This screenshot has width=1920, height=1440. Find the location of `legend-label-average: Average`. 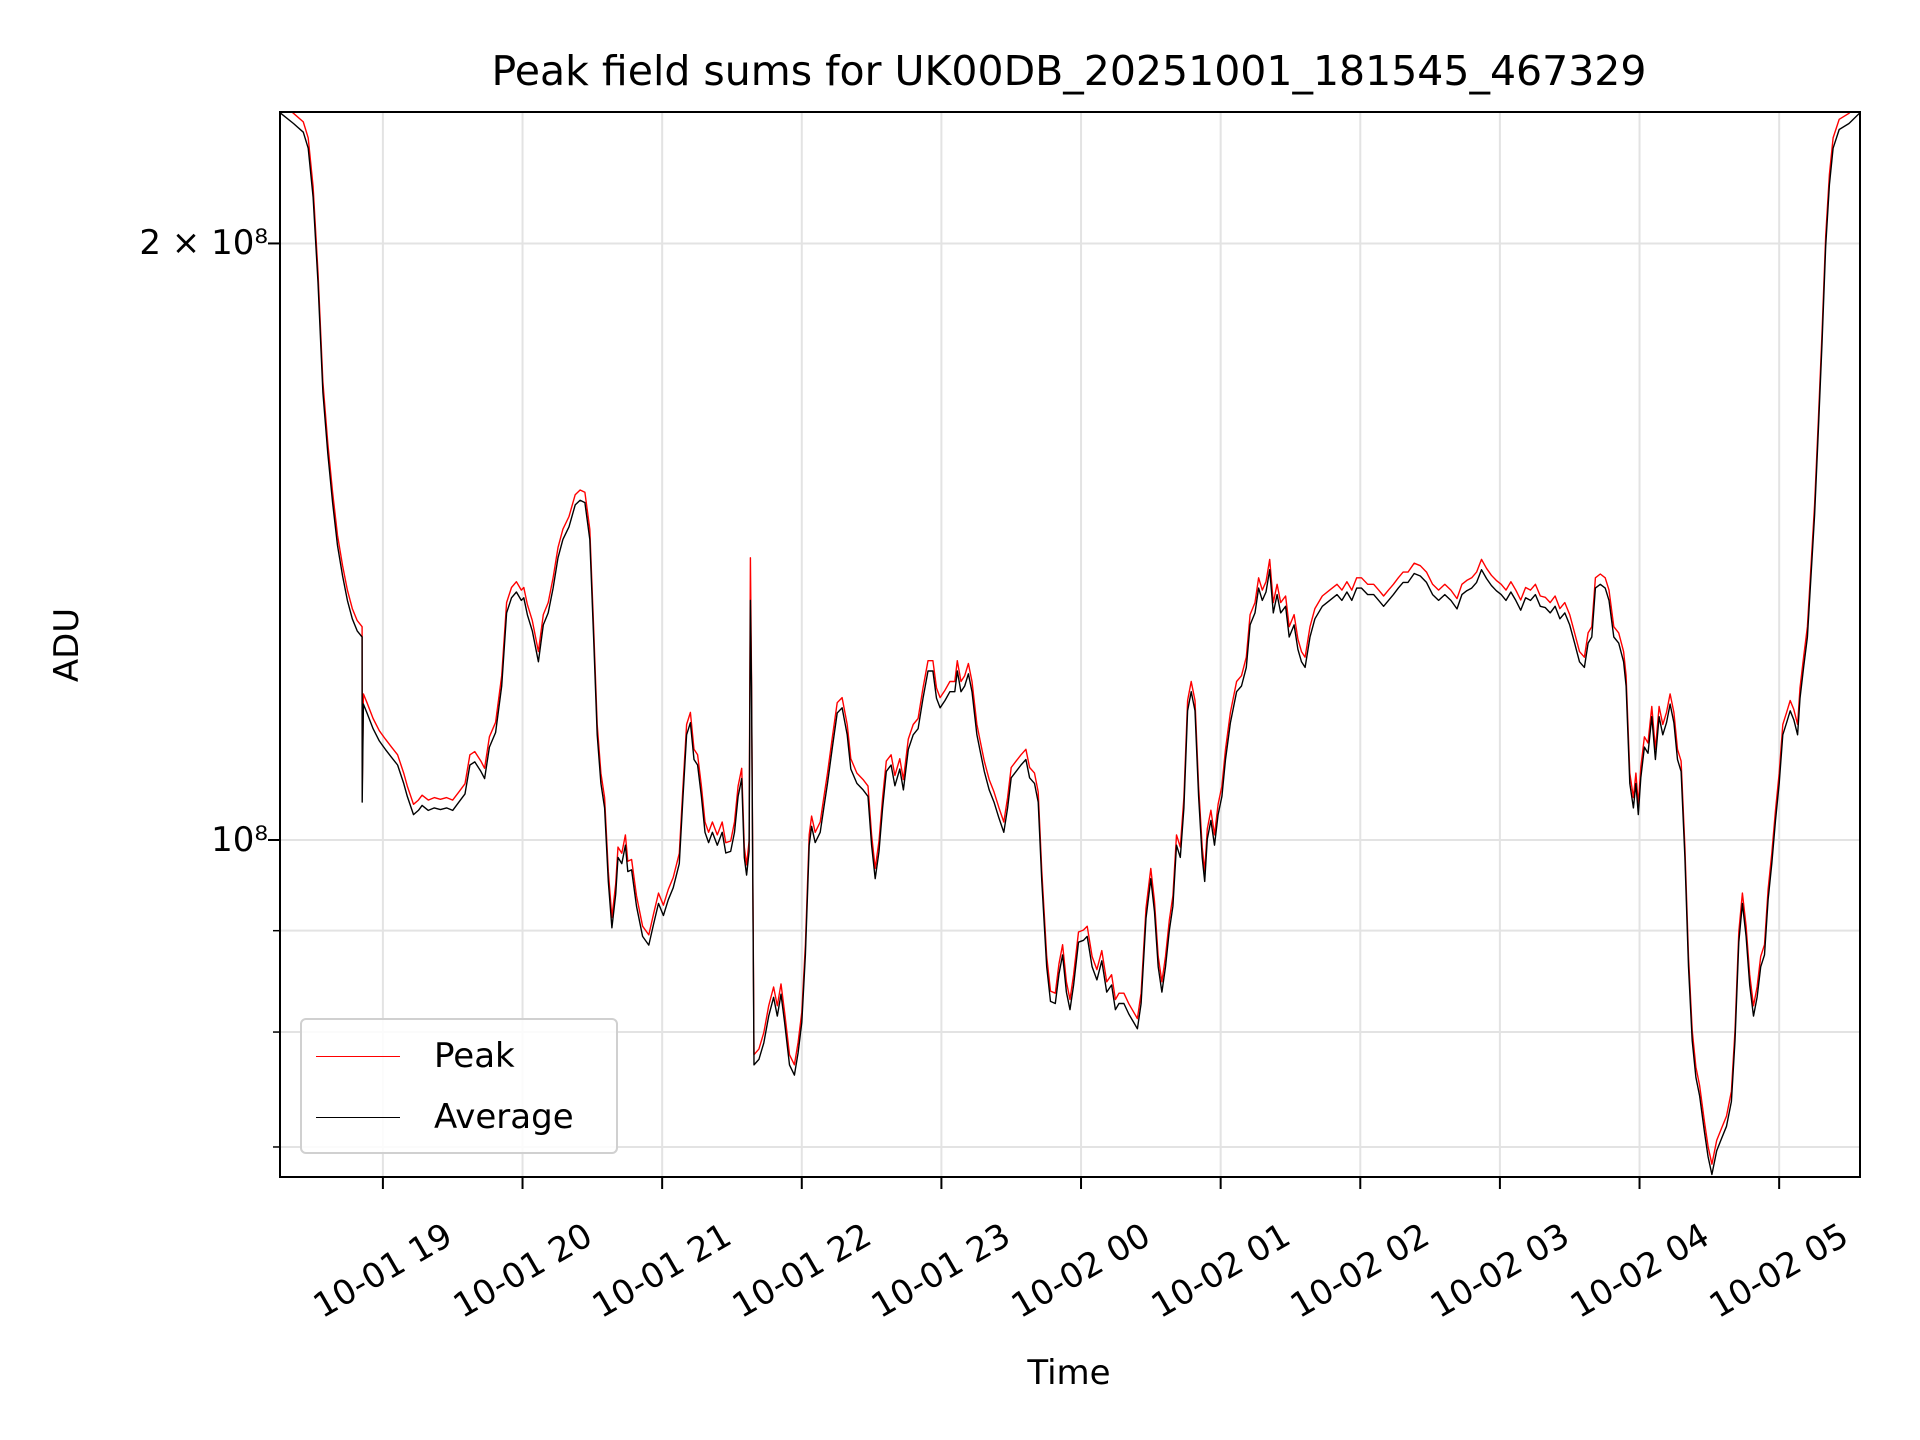

legend-label-average: Average is located at coordinates (504, 1117).